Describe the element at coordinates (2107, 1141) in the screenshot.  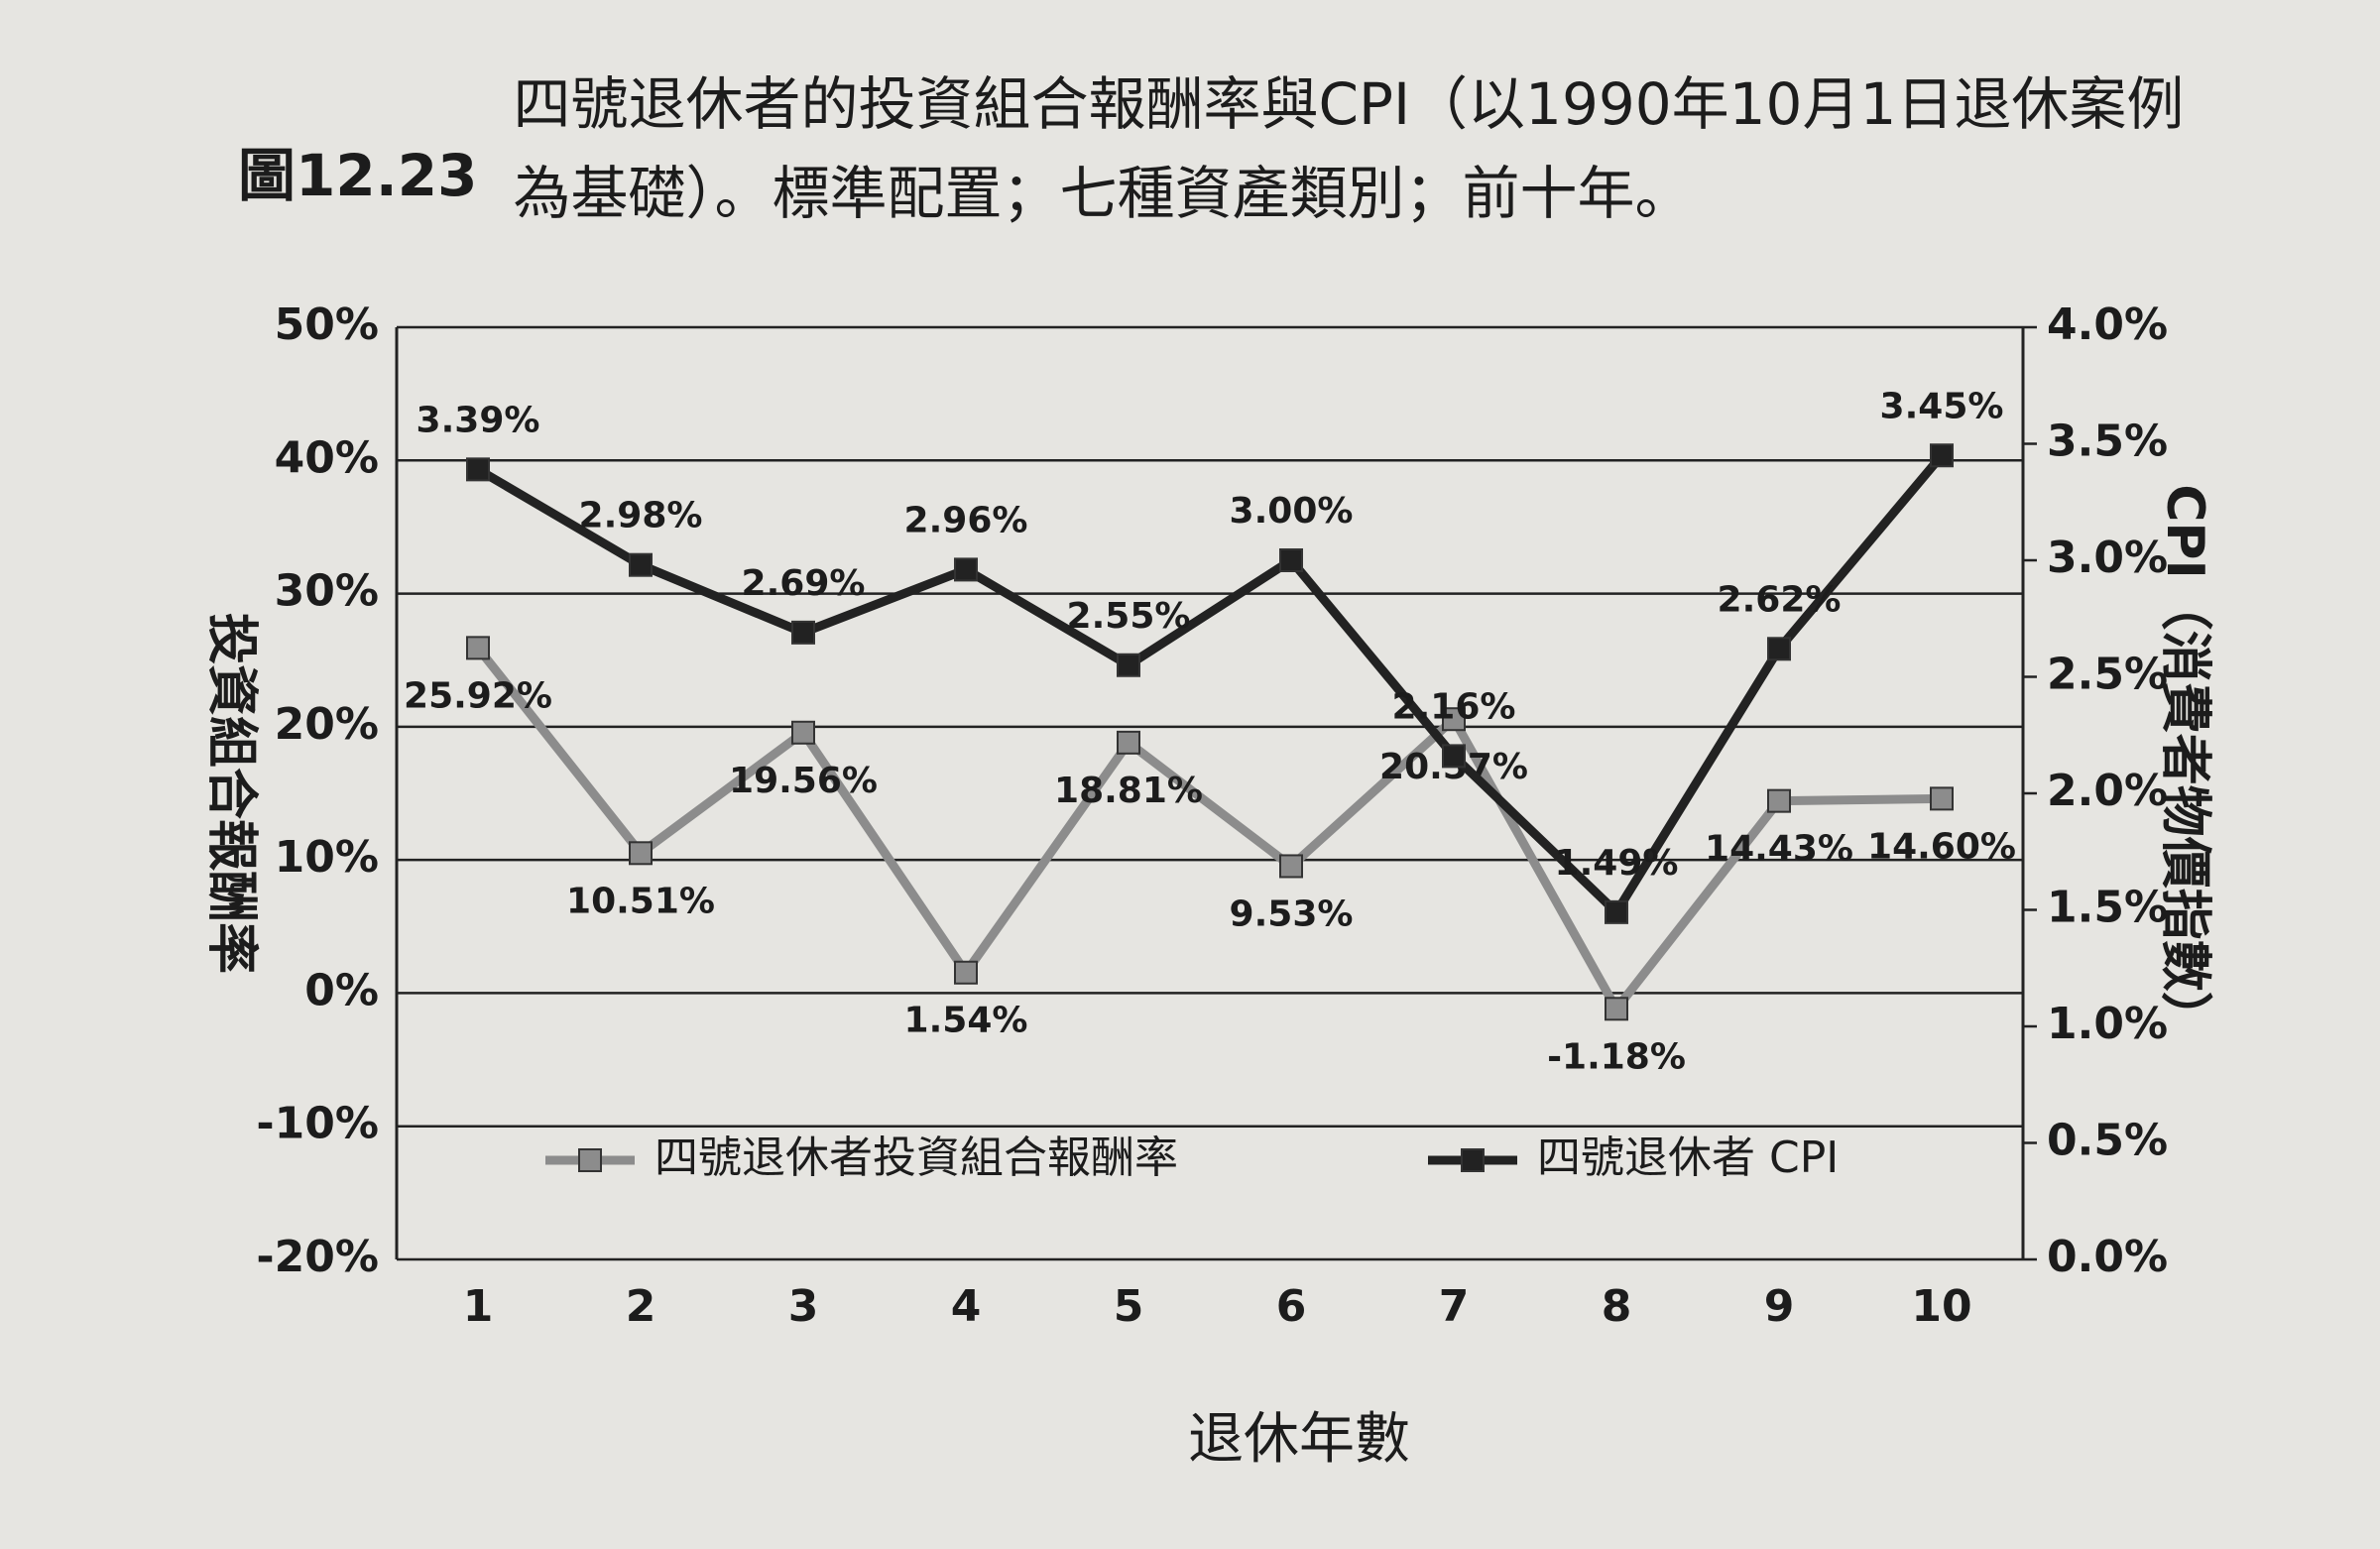
I see `y2-tick-label: 0.5%` at that location.